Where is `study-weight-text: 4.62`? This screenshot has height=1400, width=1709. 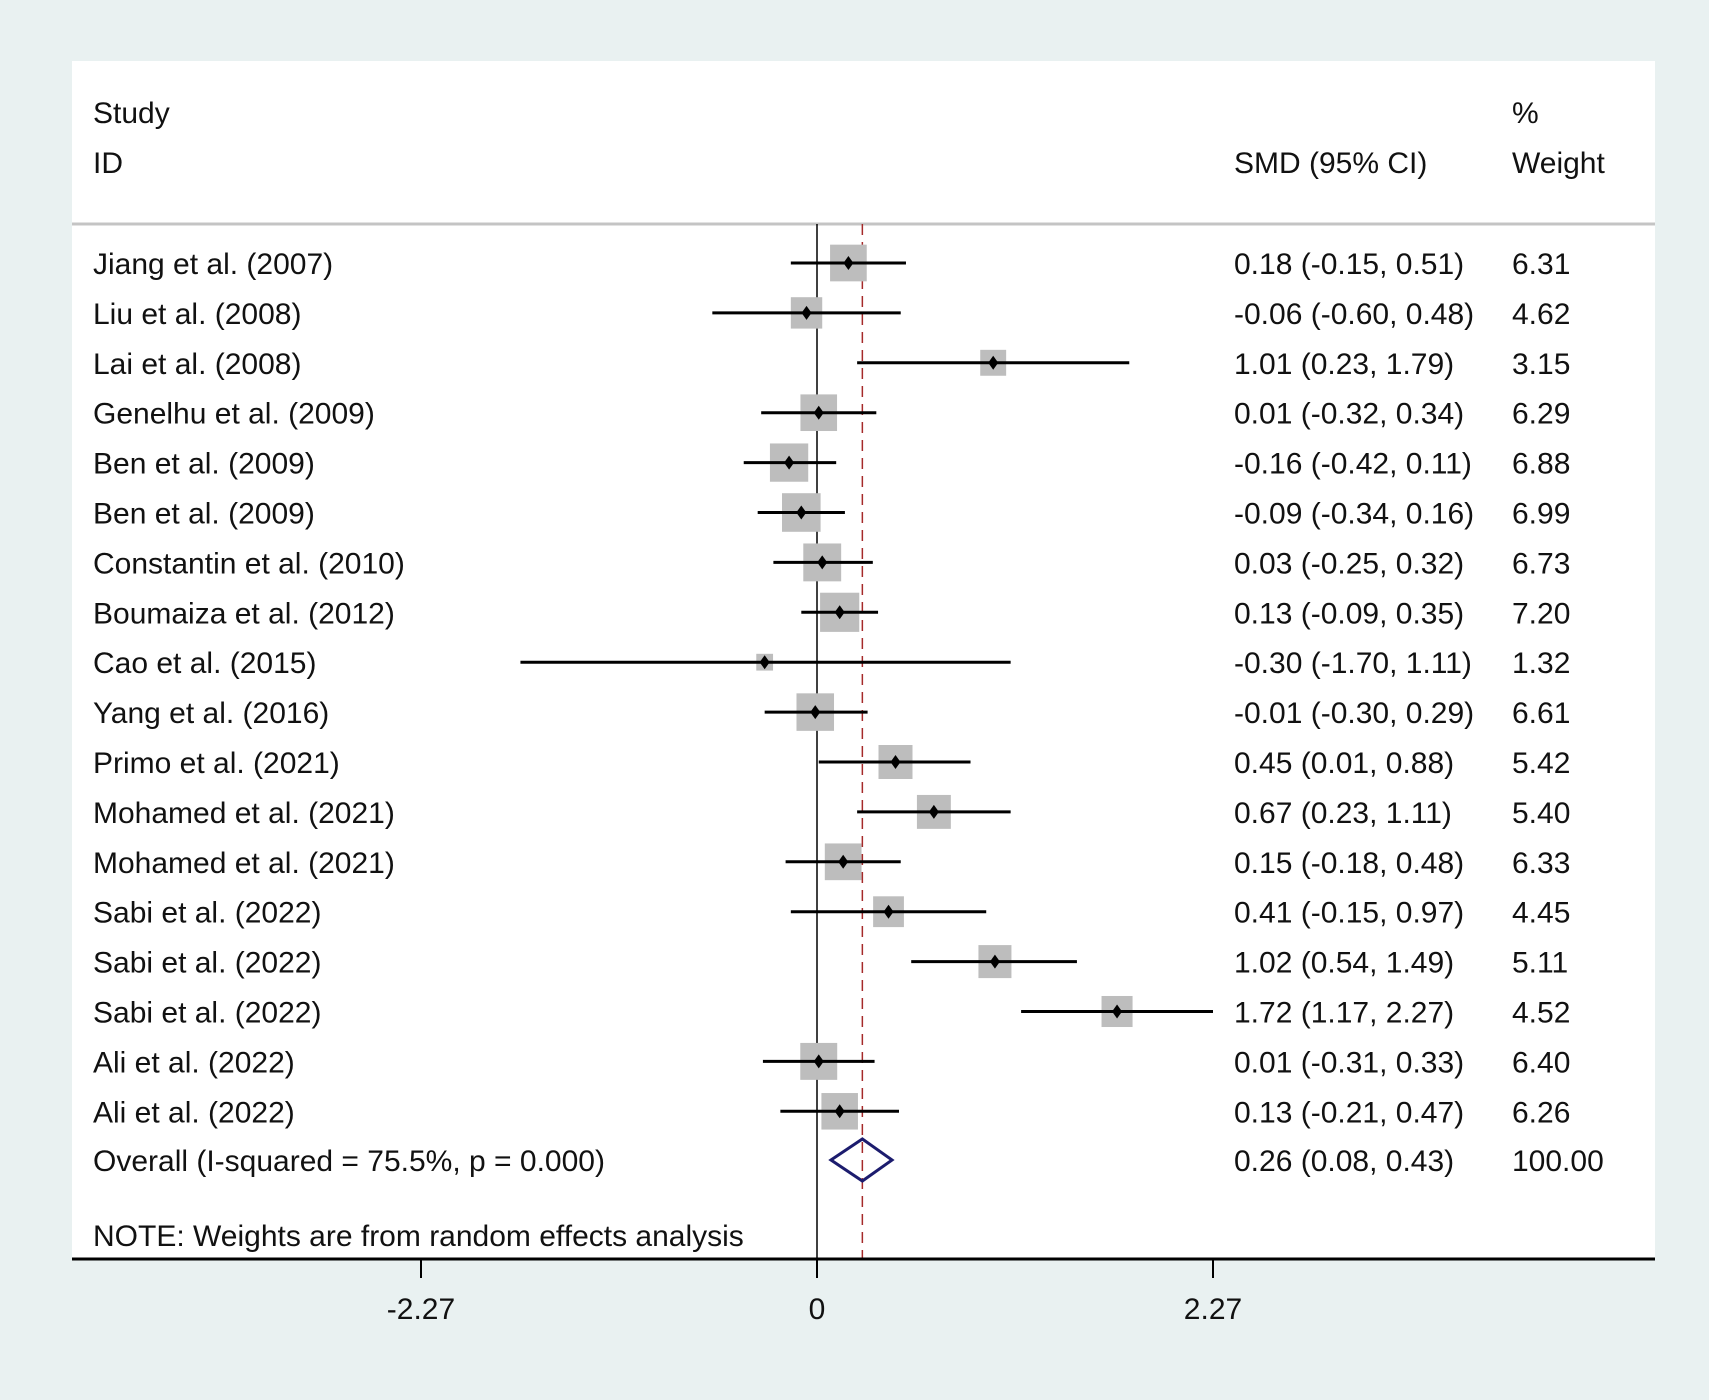 study-weight-text: 4.62 is located at coordinates (1541, 314).